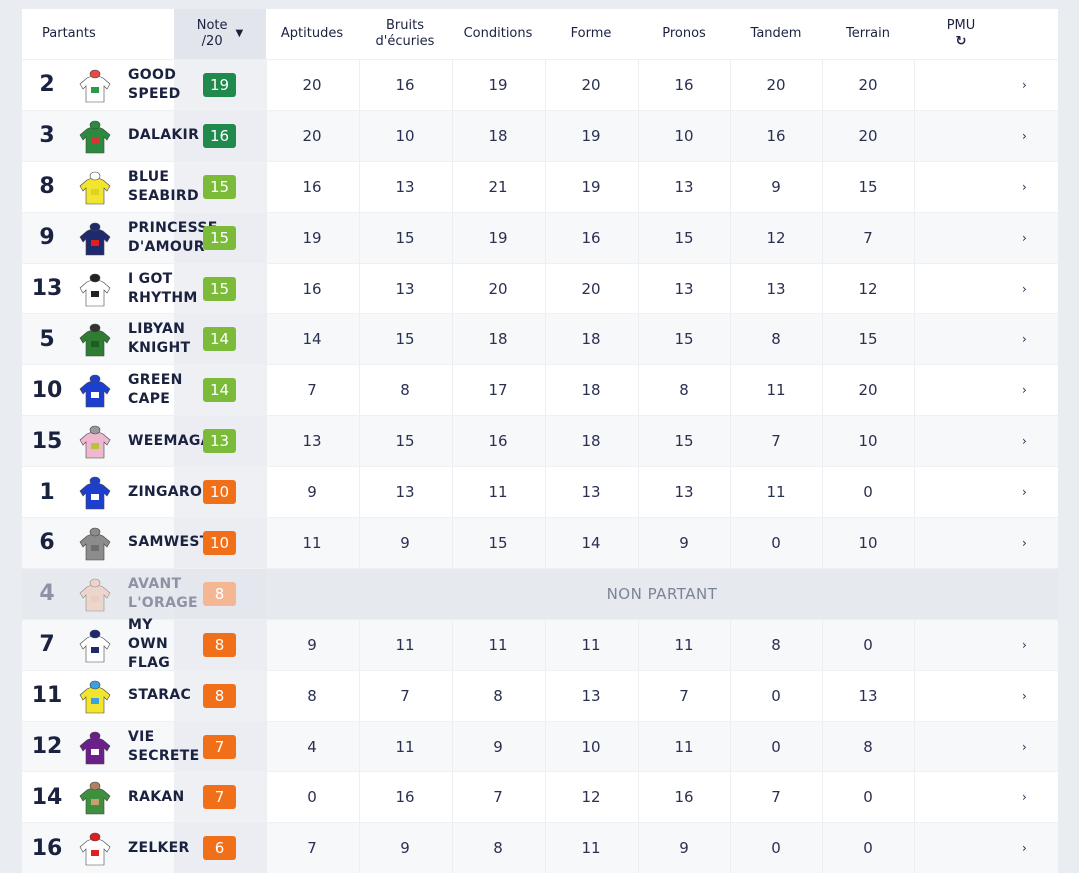  What do you see at coordinates (159, 339) in the screenshot?
I see `horse-name: LIBYAN KNIGHT` at bounding box center [159, 339].